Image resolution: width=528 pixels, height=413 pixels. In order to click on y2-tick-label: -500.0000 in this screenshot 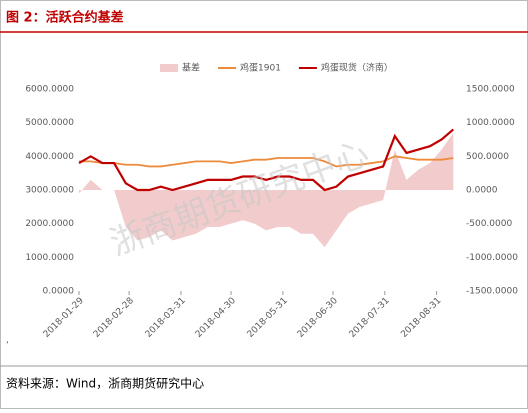, I will do `click(489, 224)`.